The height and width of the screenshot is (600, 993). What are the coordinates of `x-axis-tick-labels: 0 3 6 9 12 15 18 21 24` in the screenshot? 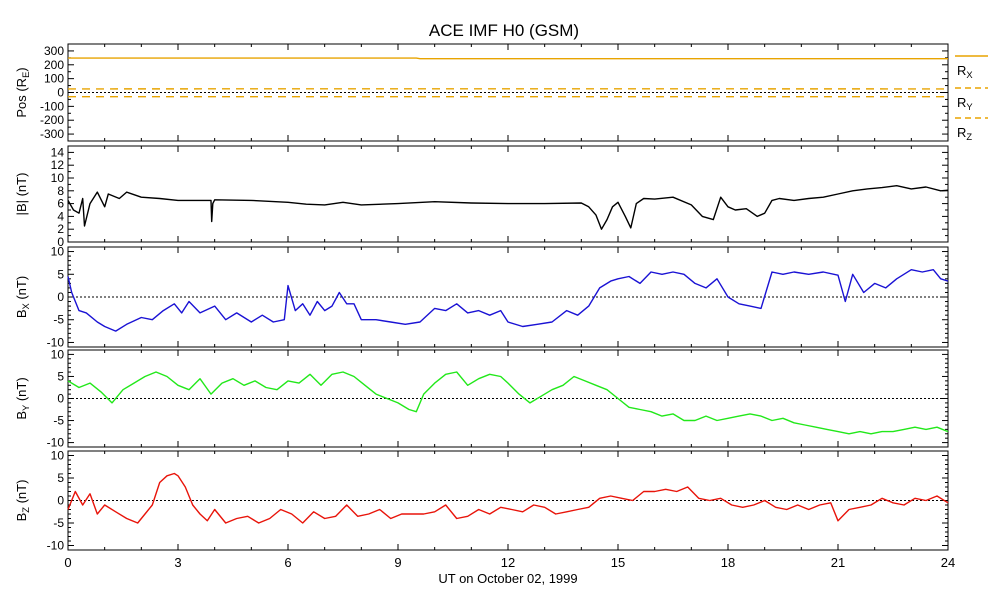 It's located at (509, 562).